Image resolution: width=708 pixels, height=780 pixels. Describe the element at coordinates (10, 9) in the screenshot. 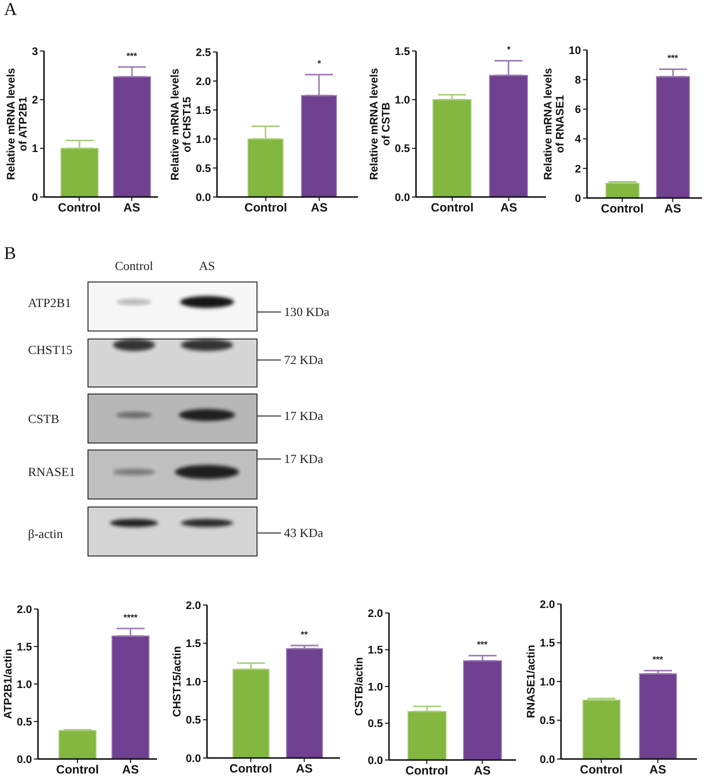

I see `text: A` at that location.